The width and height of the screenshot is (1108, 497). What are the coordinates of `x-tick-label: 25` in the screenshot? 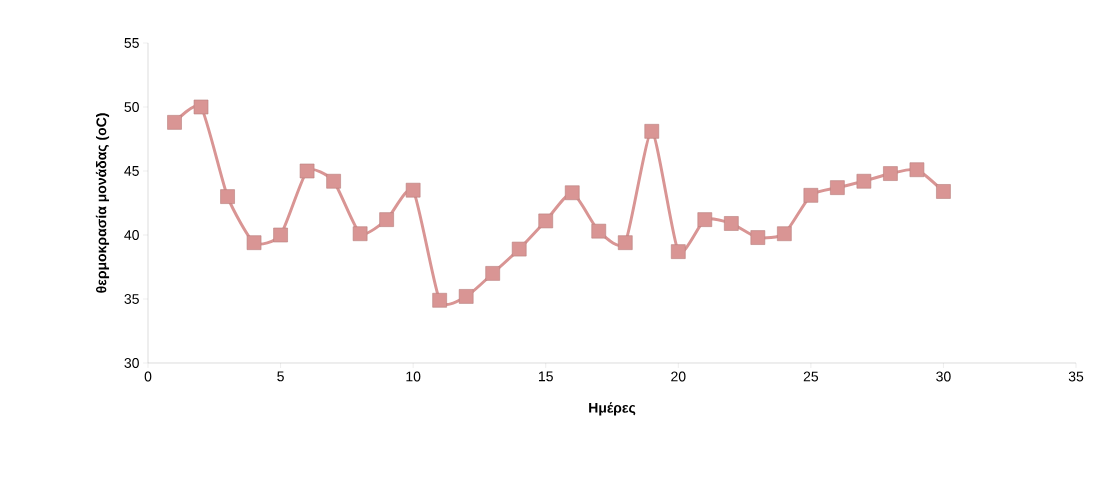 It's located at (811, 376).